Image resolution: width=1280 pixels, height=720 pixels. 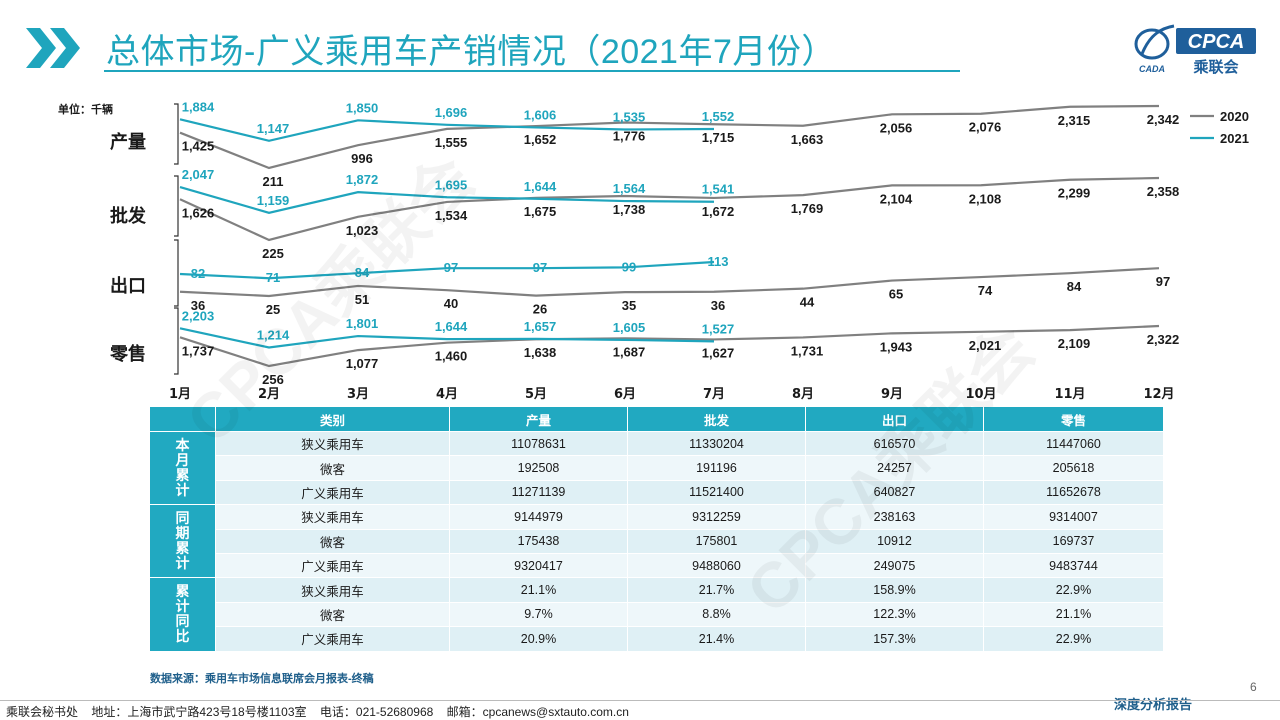 What do you see at coordinates (1074, 120) in the screenshot?
I see `data-label-2020: 2,315` at bounding box center [1074, 120].